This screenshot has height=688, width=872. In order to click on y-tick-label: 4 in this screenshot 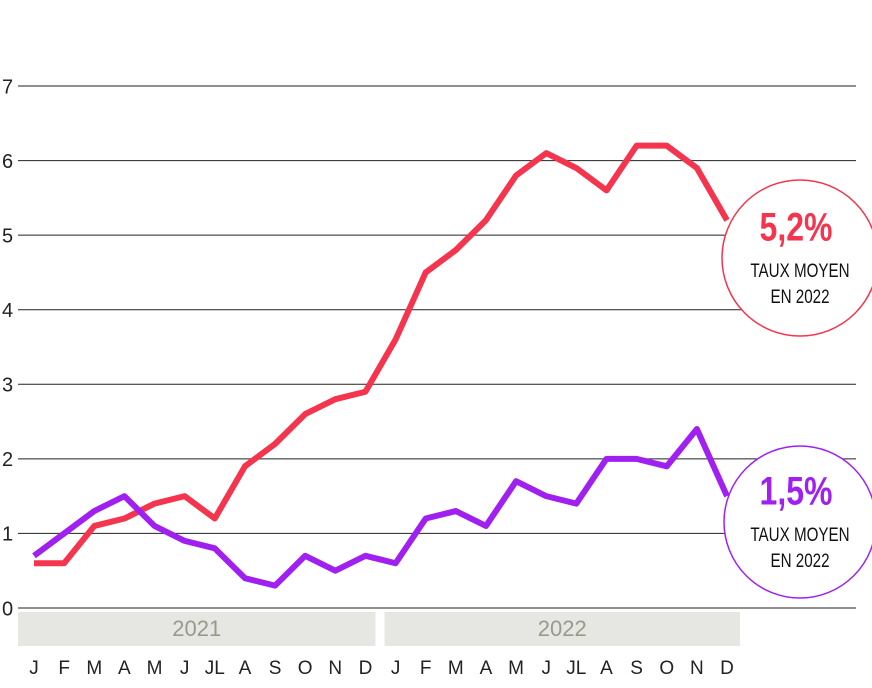, I will do `click(7, 311)`.